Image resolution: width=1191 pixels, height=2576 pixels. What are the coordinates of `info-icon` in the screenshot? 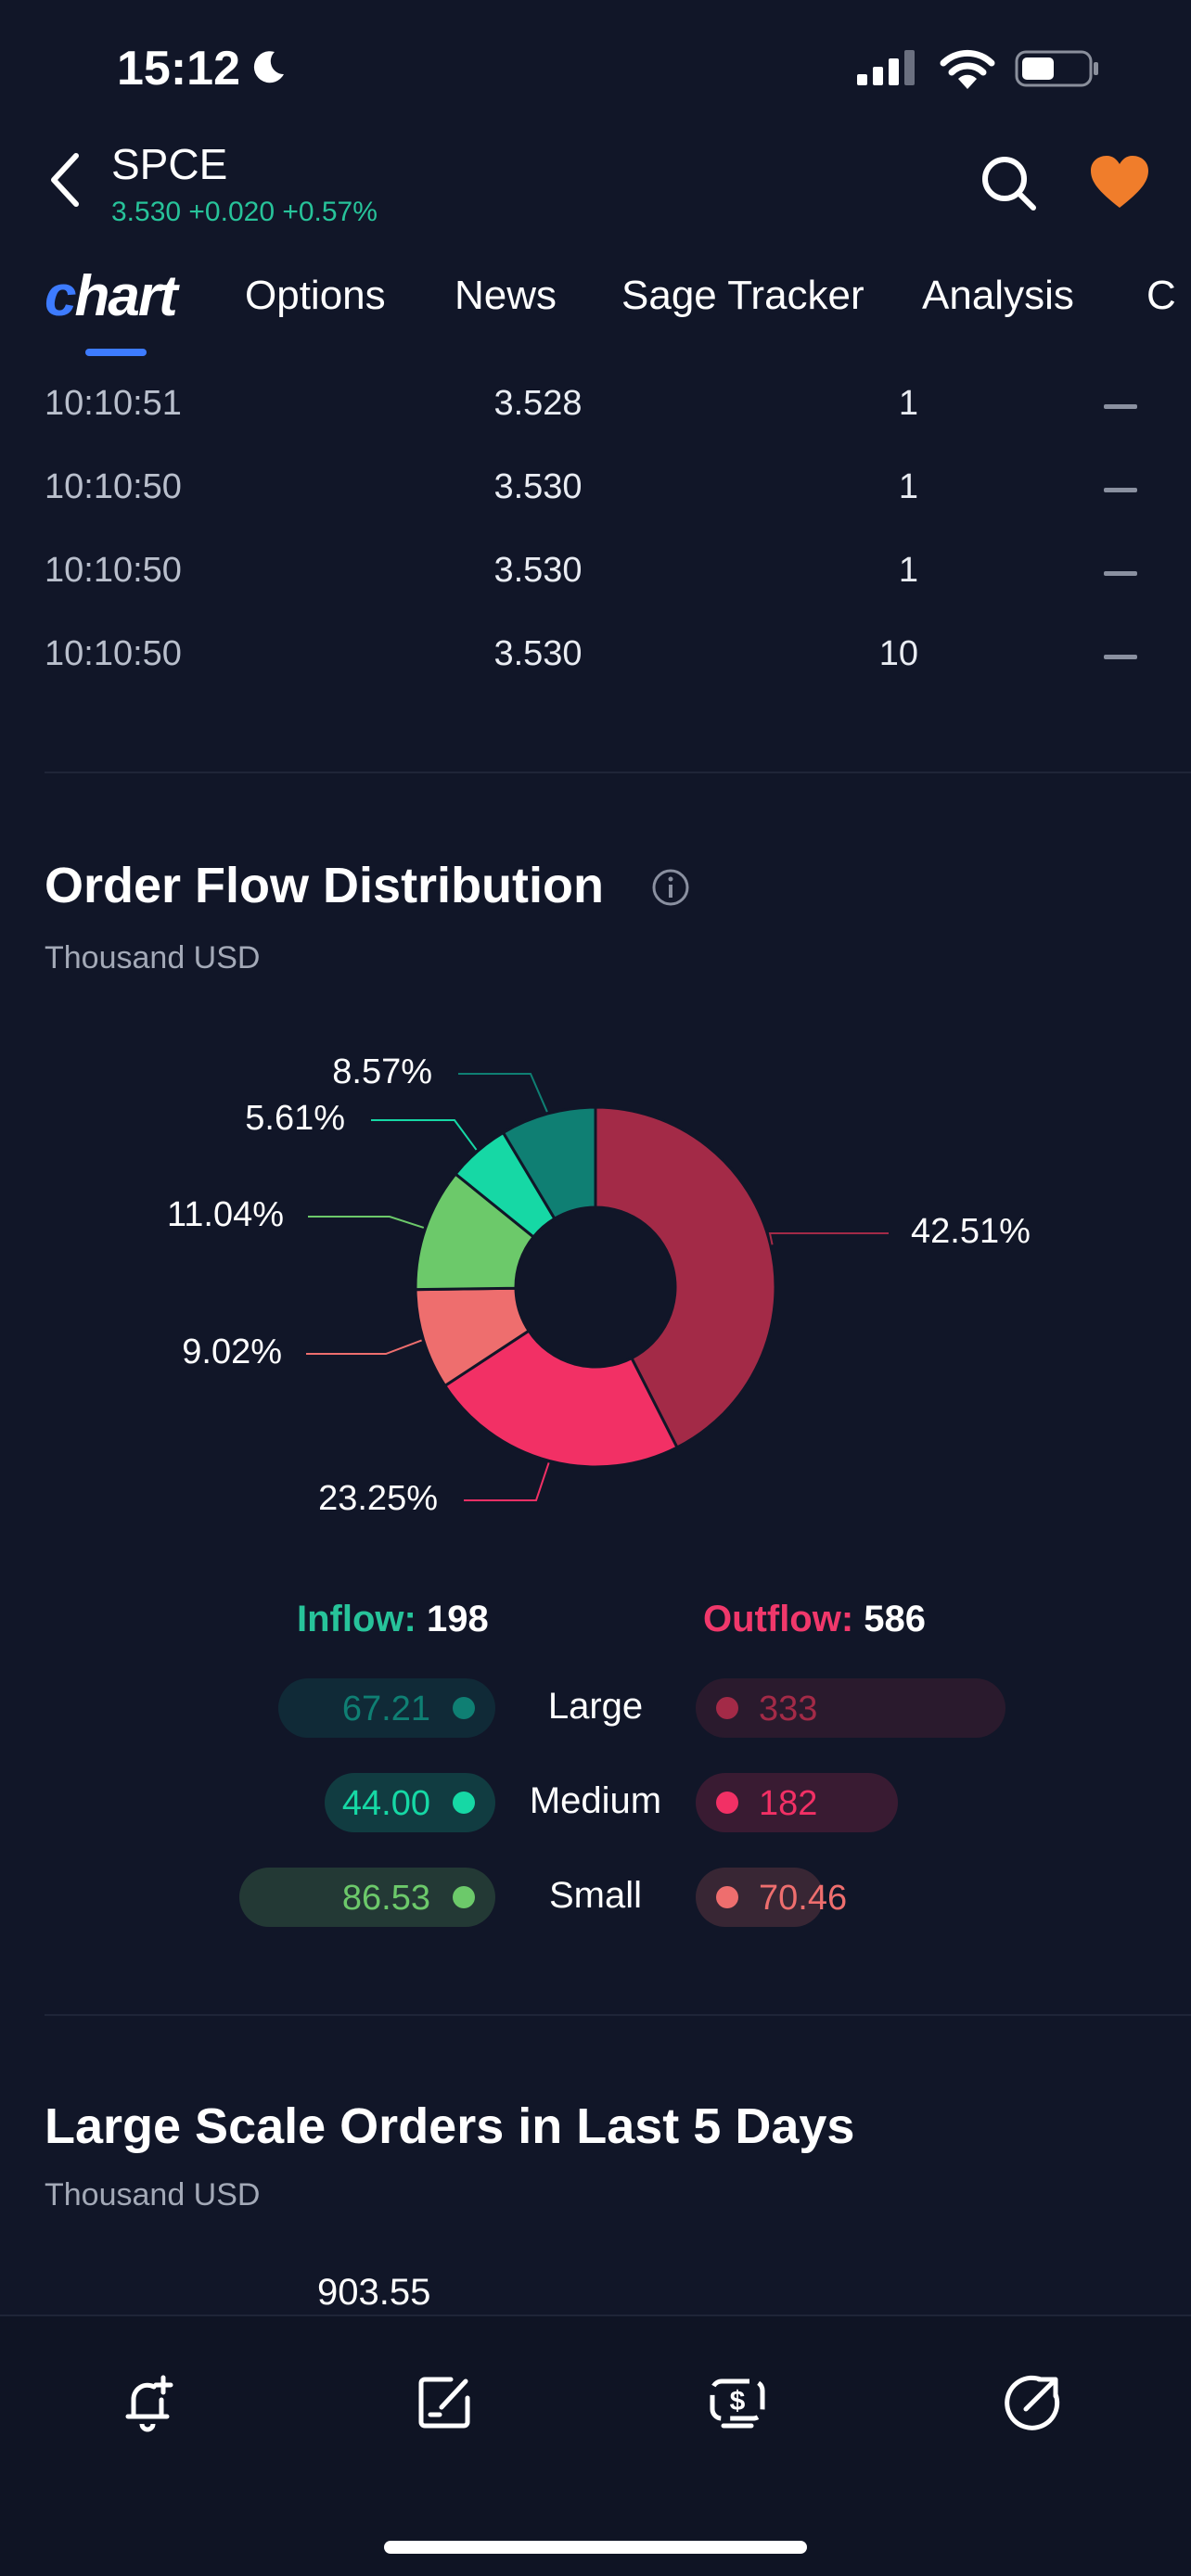 It's located at (670, 887).